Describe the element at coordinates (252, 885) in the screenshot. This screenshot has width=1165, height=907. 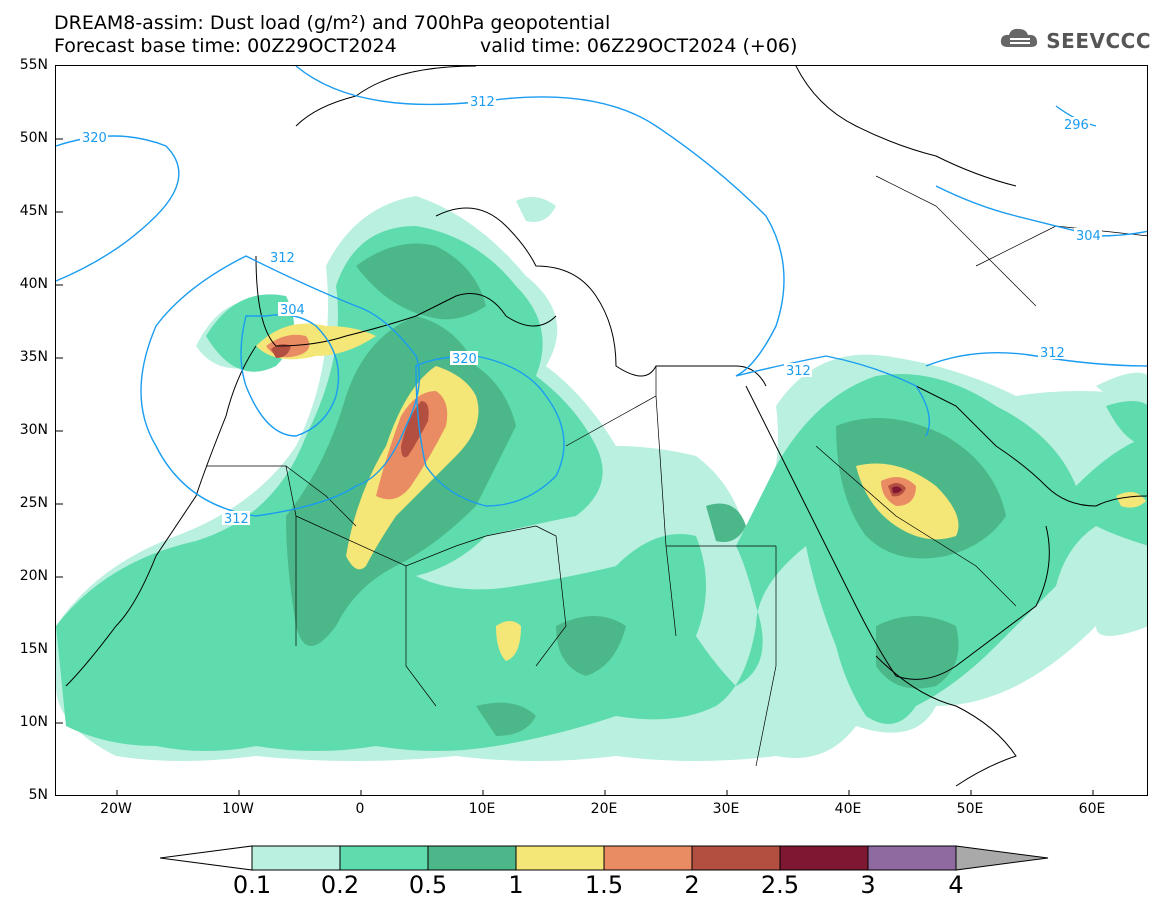
I see `colorbar-label: 0.1` at that location.